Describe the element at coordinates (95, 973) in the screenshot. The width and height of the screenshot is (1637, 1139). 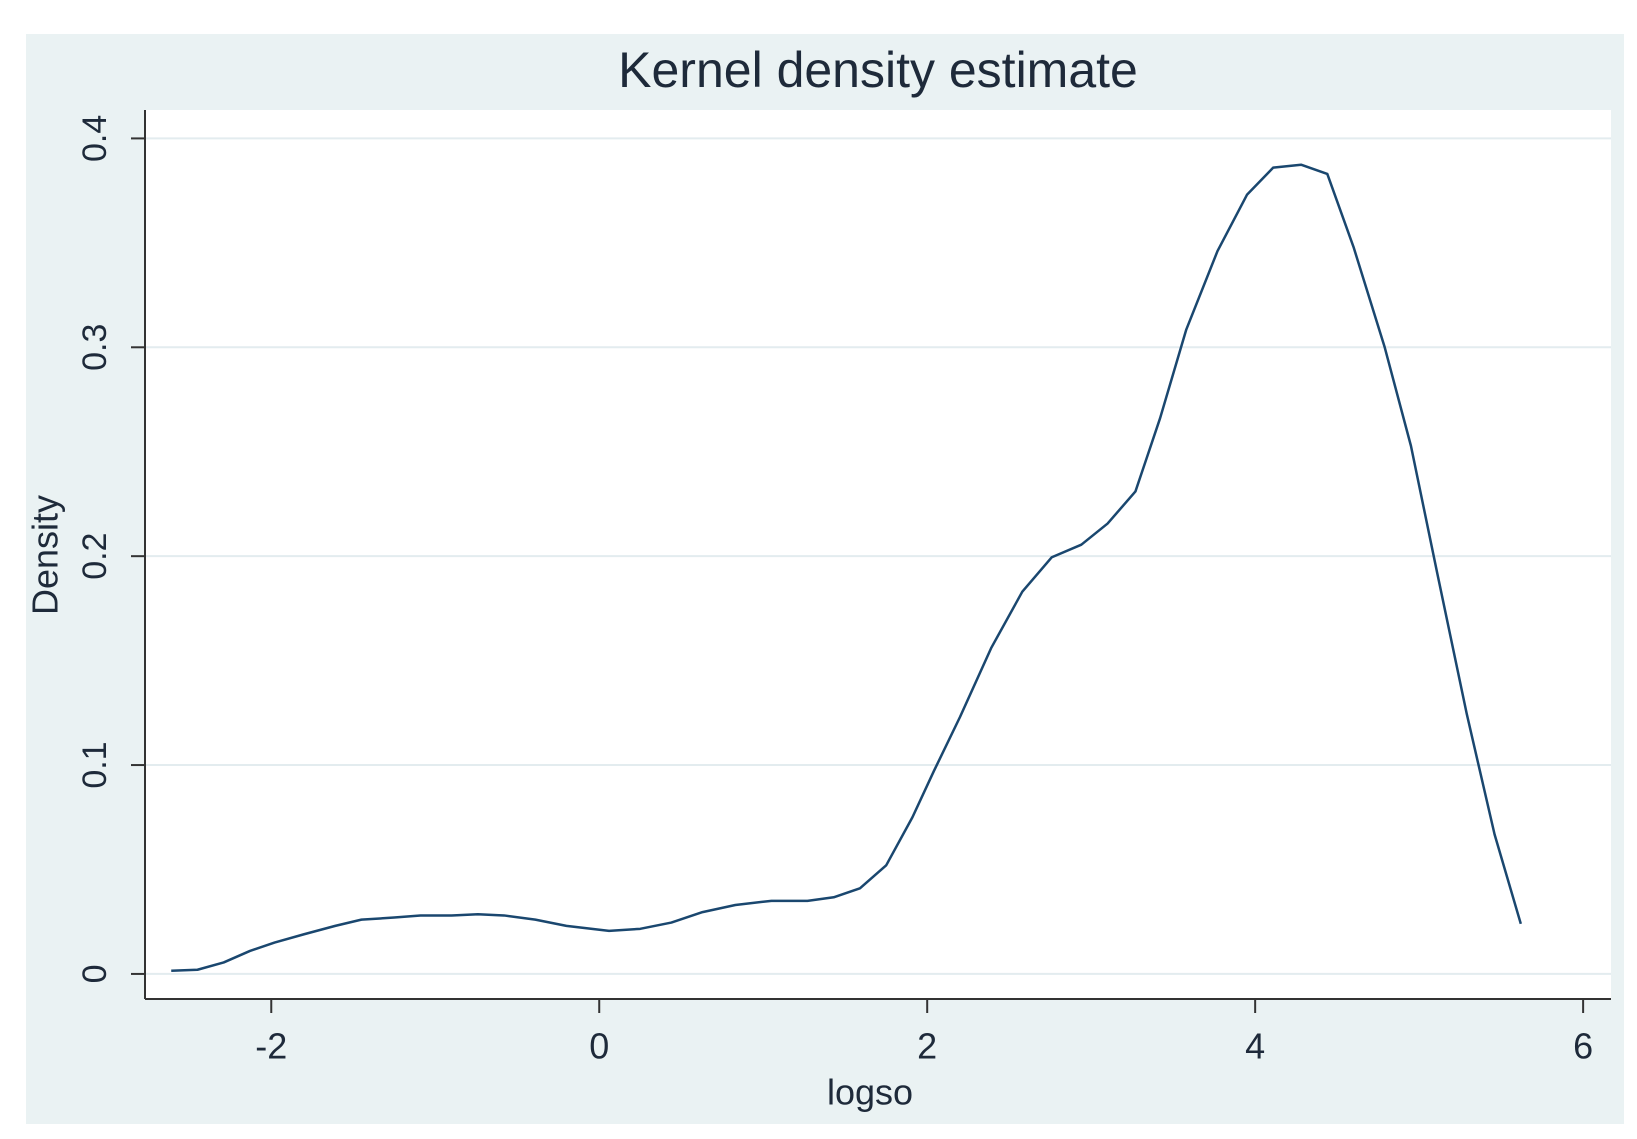
I see `y-tick-label: 0` at that location.